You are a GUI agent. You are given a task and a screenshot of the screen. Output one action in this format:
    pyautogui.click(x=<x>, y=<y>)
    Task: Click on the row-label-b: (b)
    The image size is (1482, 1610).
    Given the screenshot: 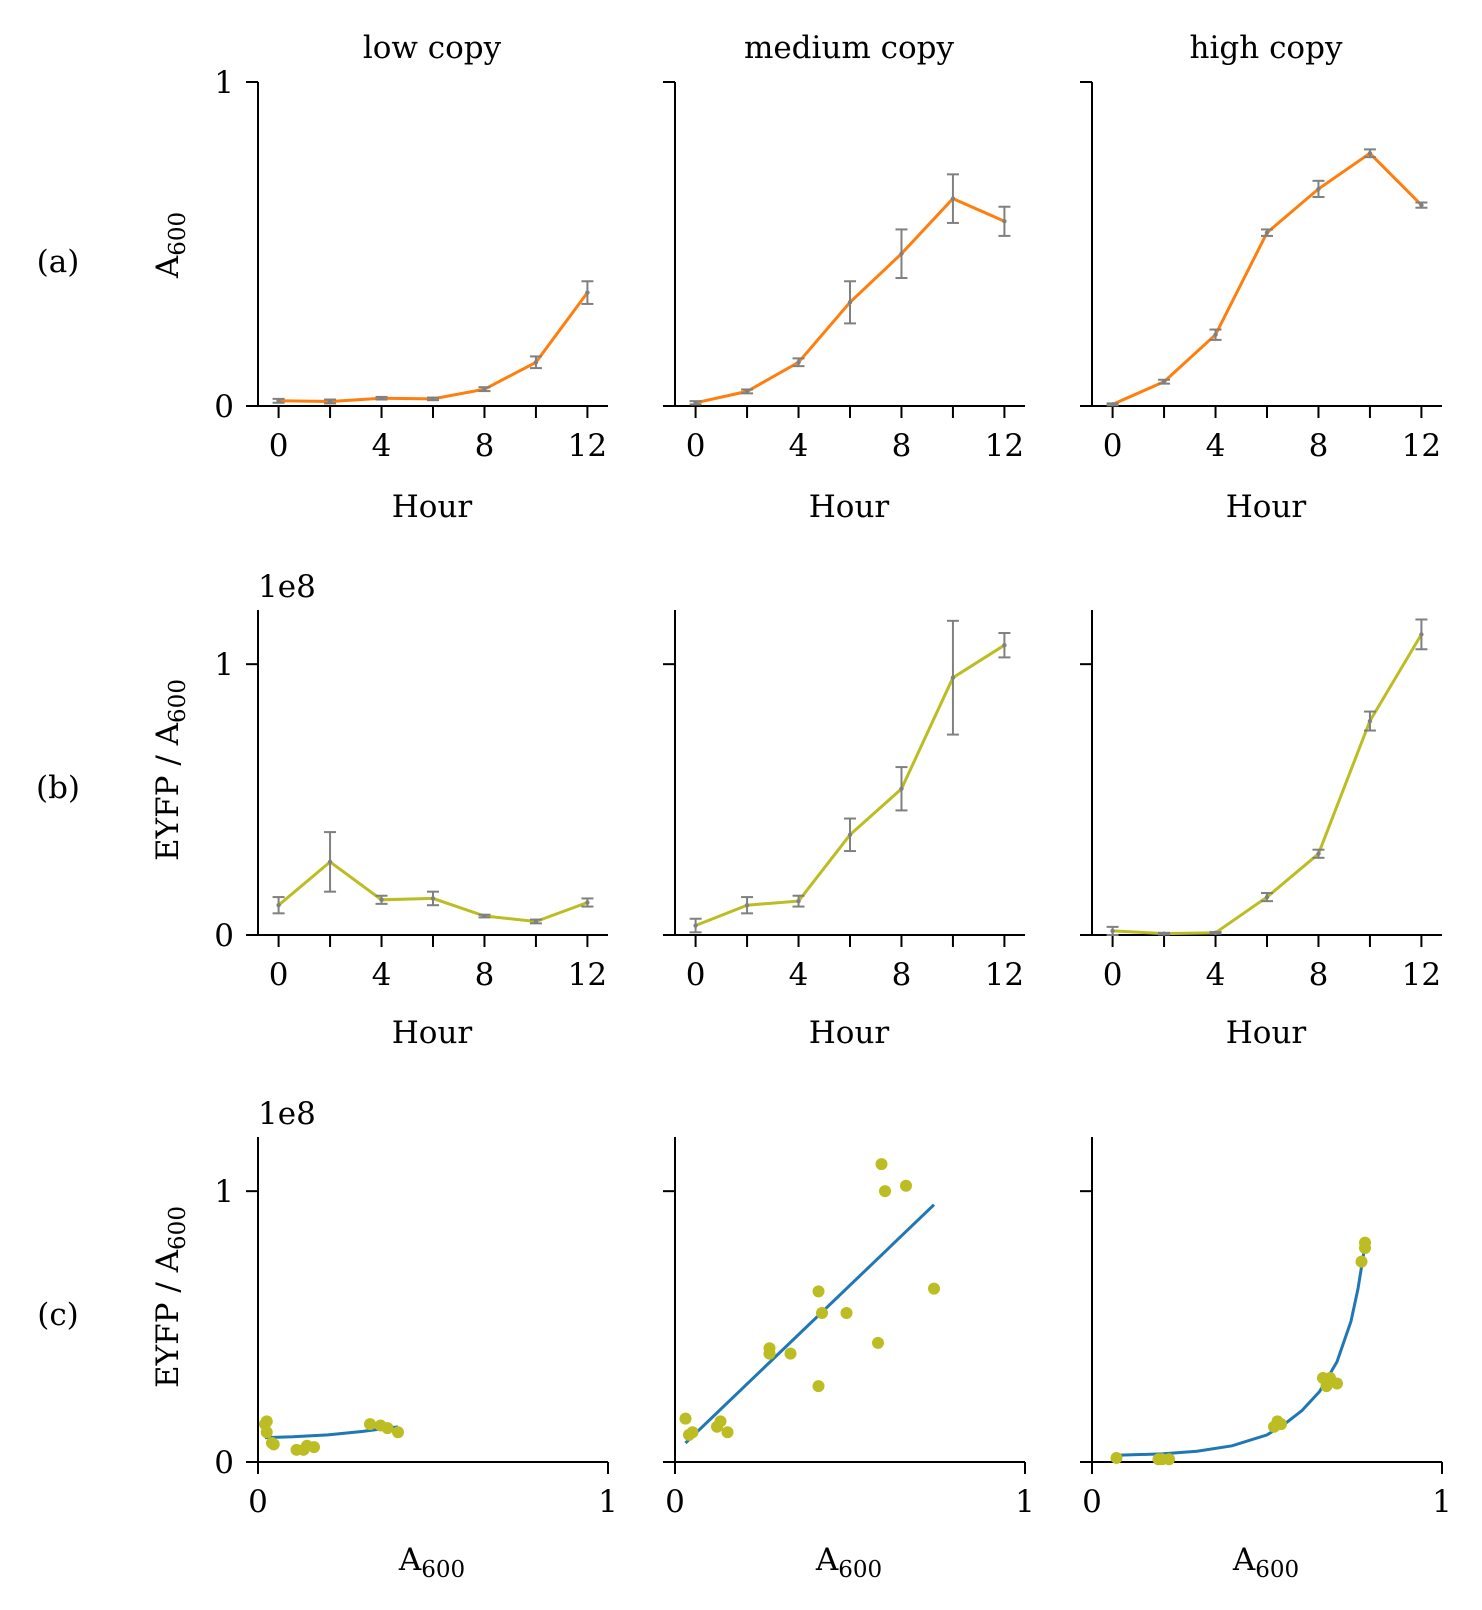 What is the action you would take?
    pyautogui.click(x=58, y=788)
    